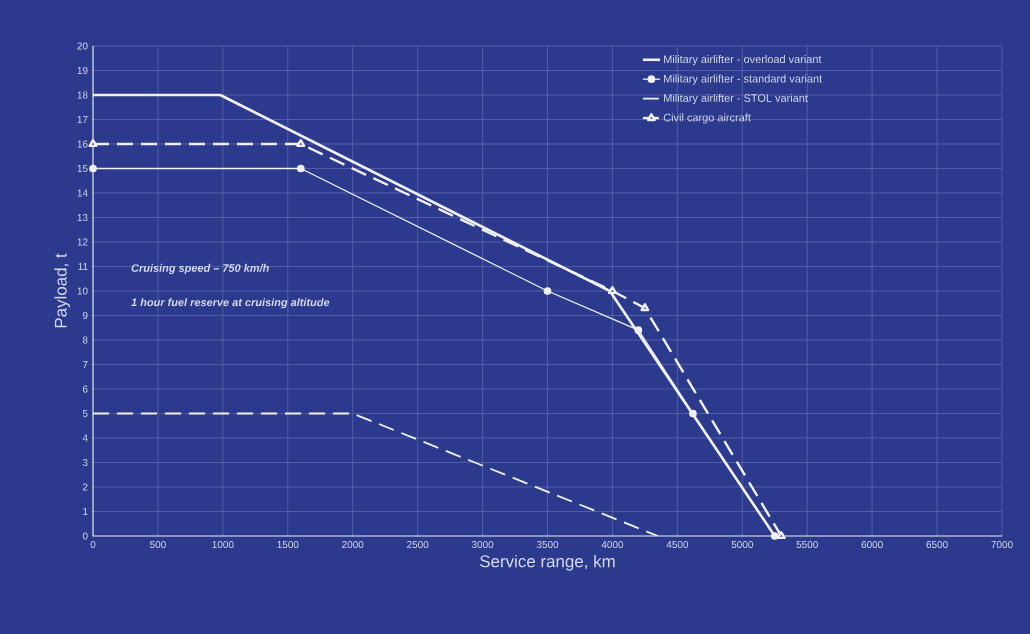  Describe the element at coordinates (230, 303) in the screenshot. I see `annotation: 1 hour fuel reserve at cruising altitude` at that location.